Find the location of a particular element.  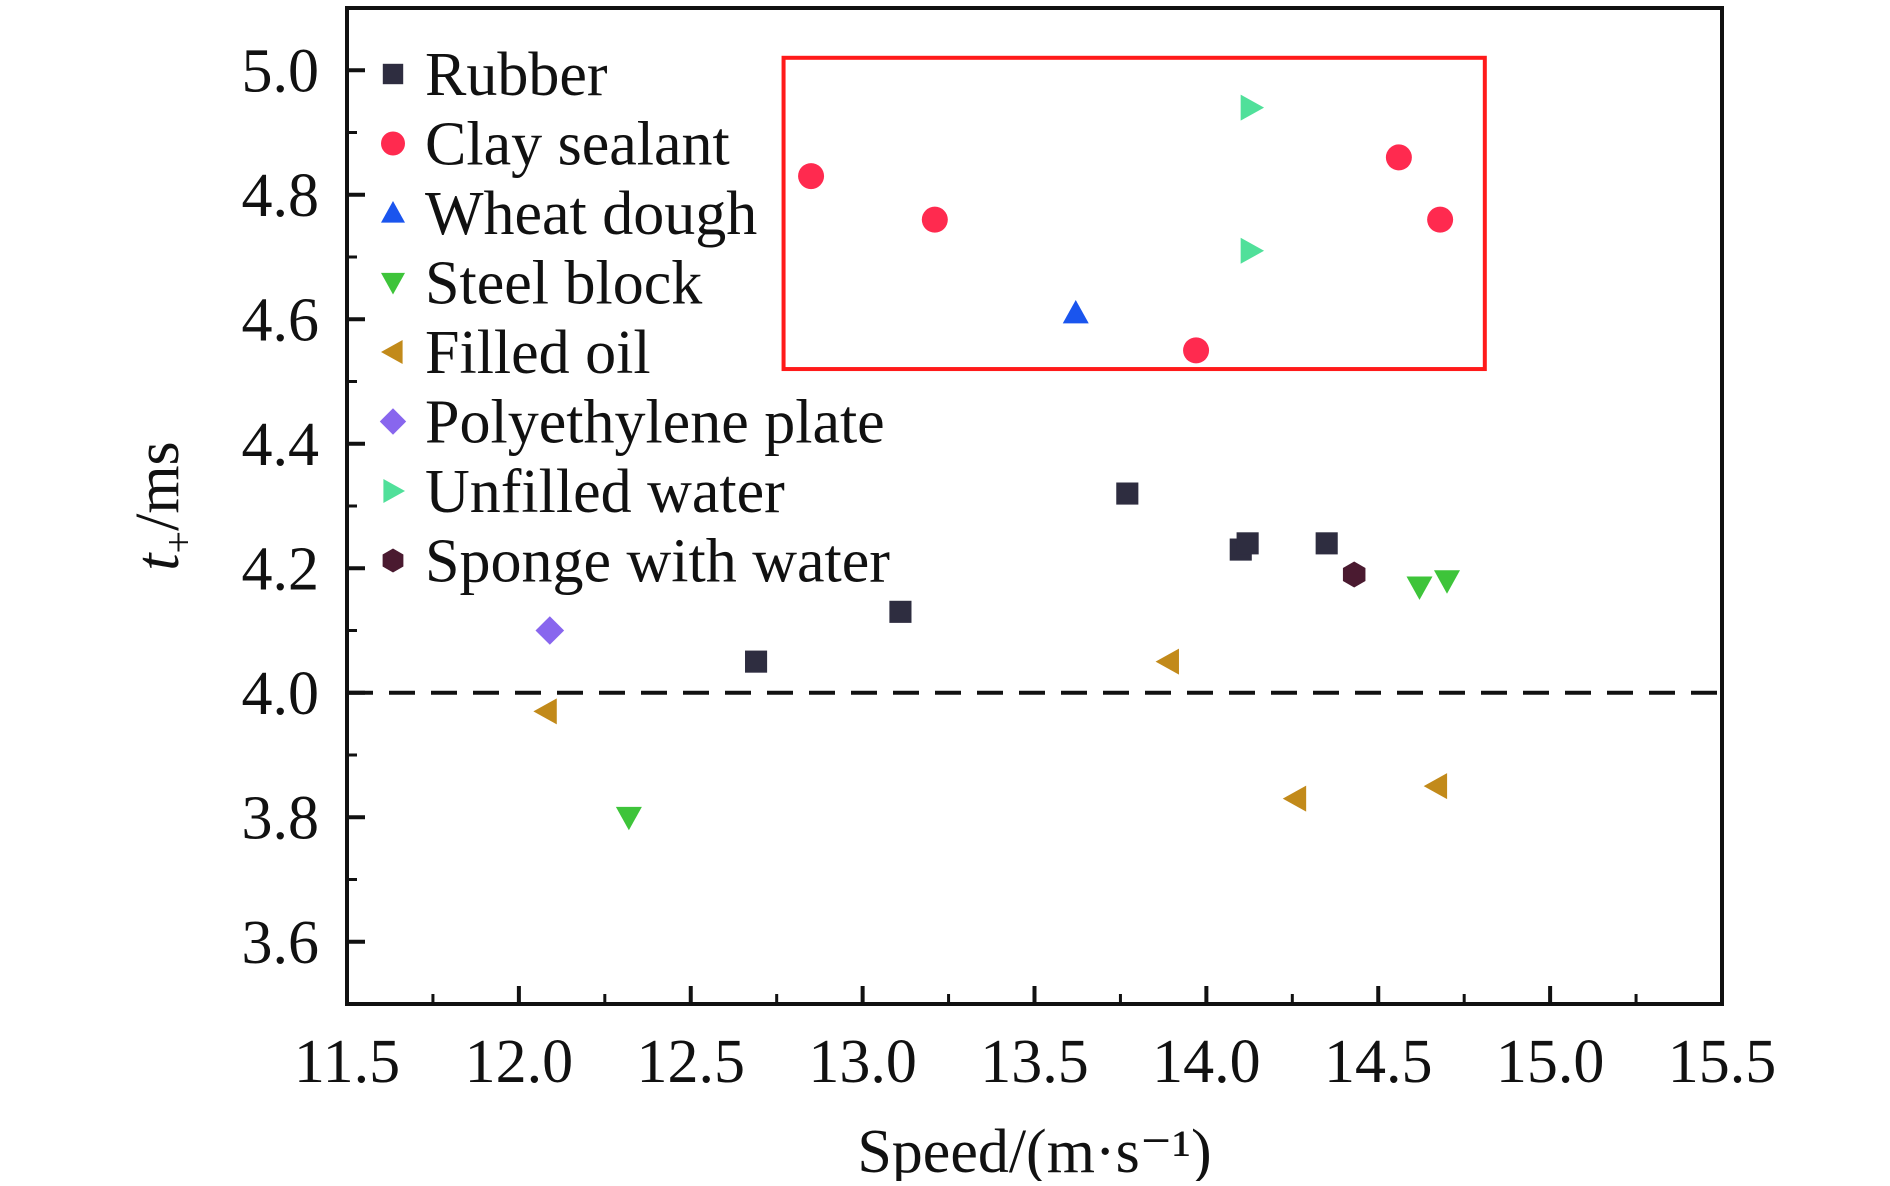

x-tick-label: 15.5 is located at coordinates (1722, 1062).